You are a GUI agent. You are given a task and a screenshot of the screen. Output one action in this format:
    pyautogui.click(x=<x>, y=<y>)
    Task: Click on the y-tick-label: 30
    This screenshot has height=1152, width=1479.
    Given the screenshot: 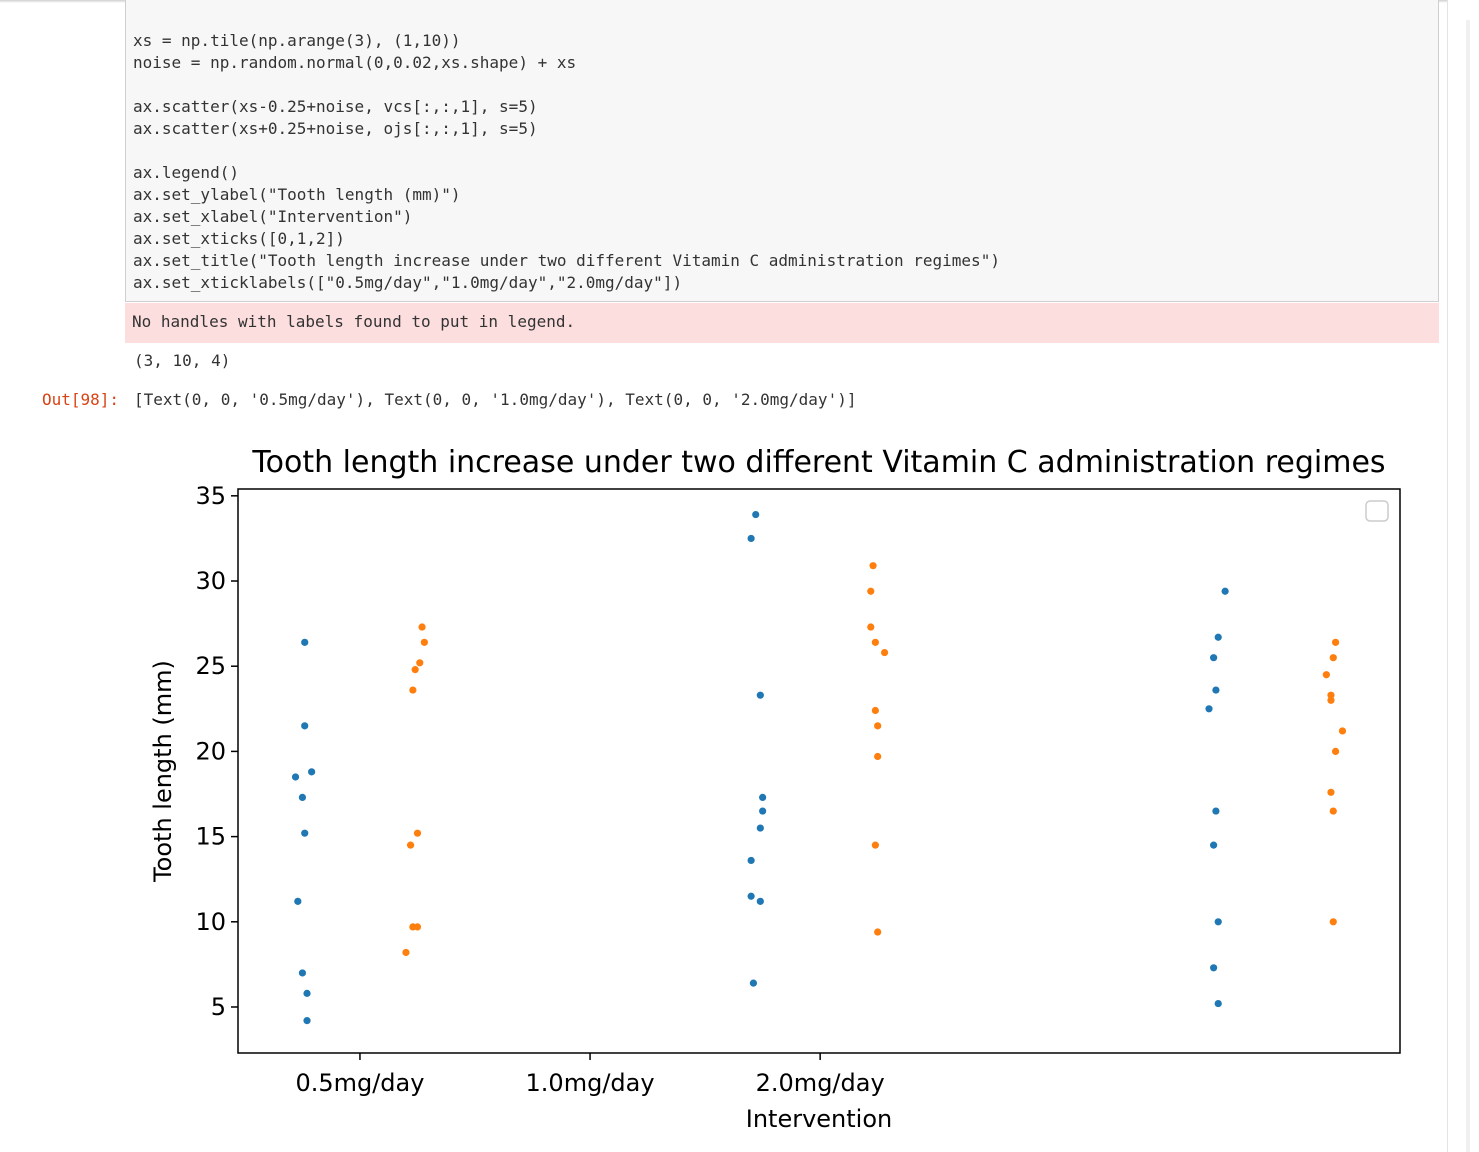 What is the action you would take?
    pyautogui.click(x=210, y=581)
    